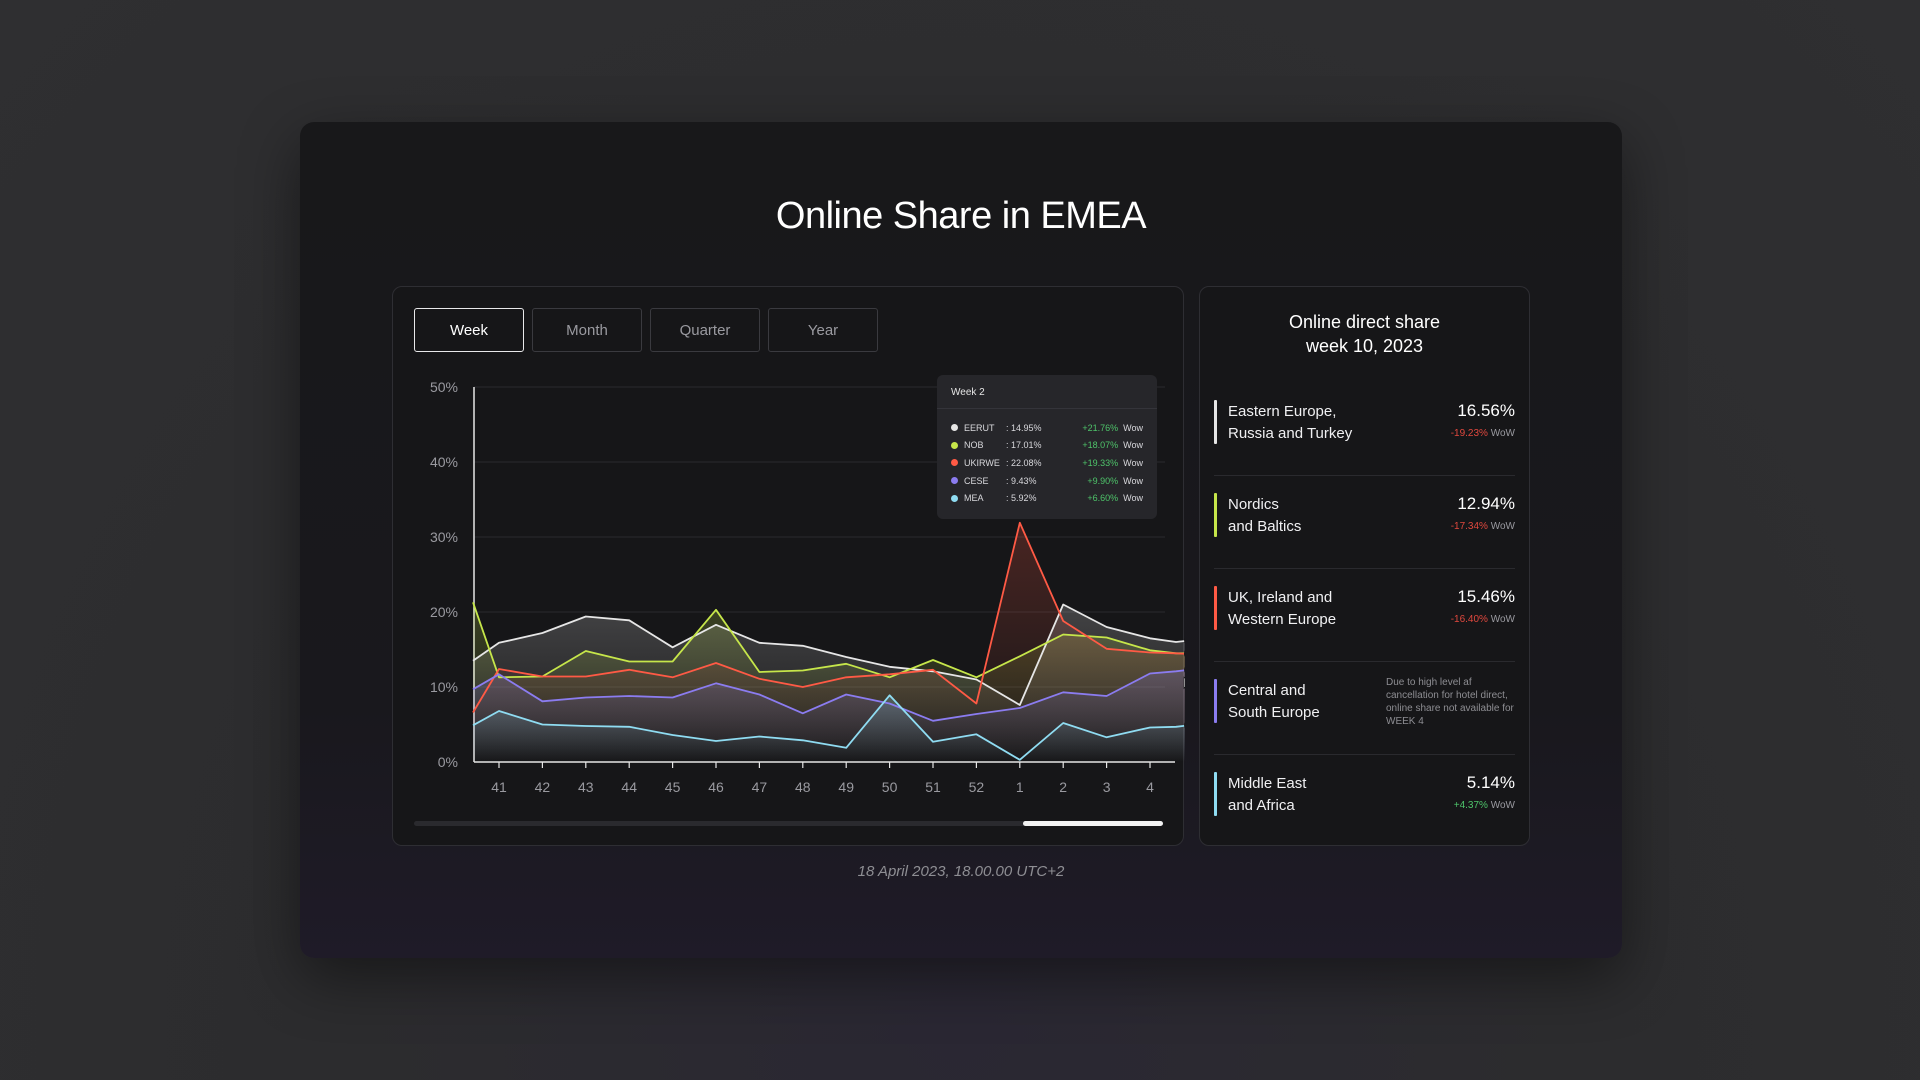 Image resolution: width=1920 pixels, height=1080 pixels. I want to click on tooltip-row-nob: NOB : 17.01% +18.07% Wow, so click(1047, 446).